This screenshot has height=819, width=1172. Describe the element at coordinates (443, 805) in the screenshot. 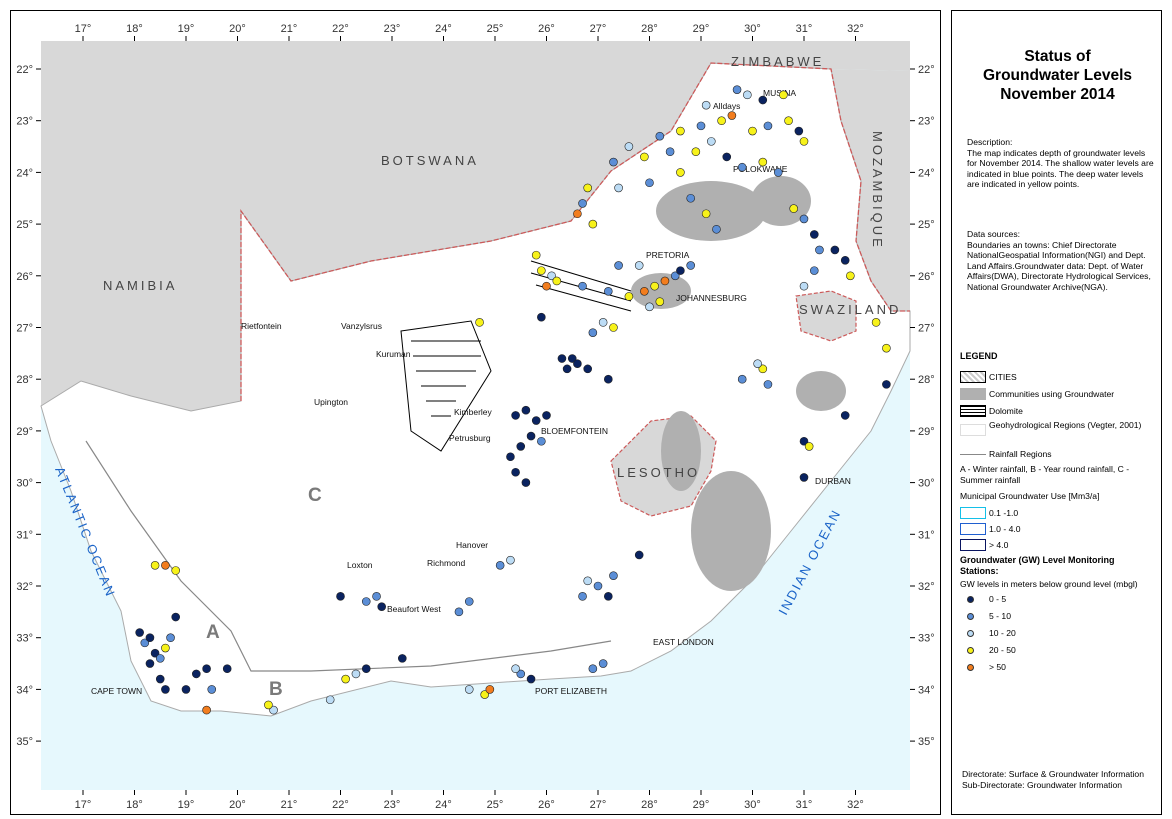

I see `lon-tick-label-bottom: 24°` at that location.